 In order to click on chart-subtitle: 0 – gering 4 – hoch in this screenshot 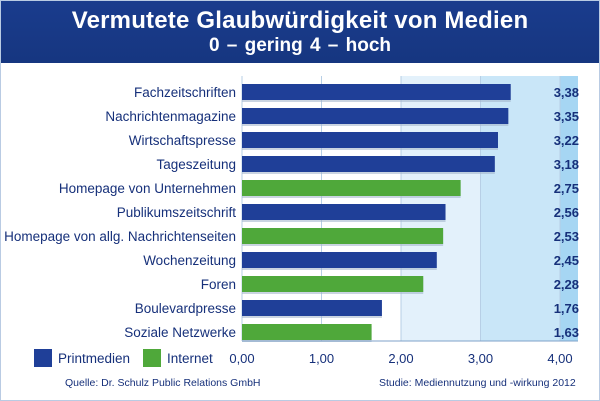, I will do `click(300, 45)`.